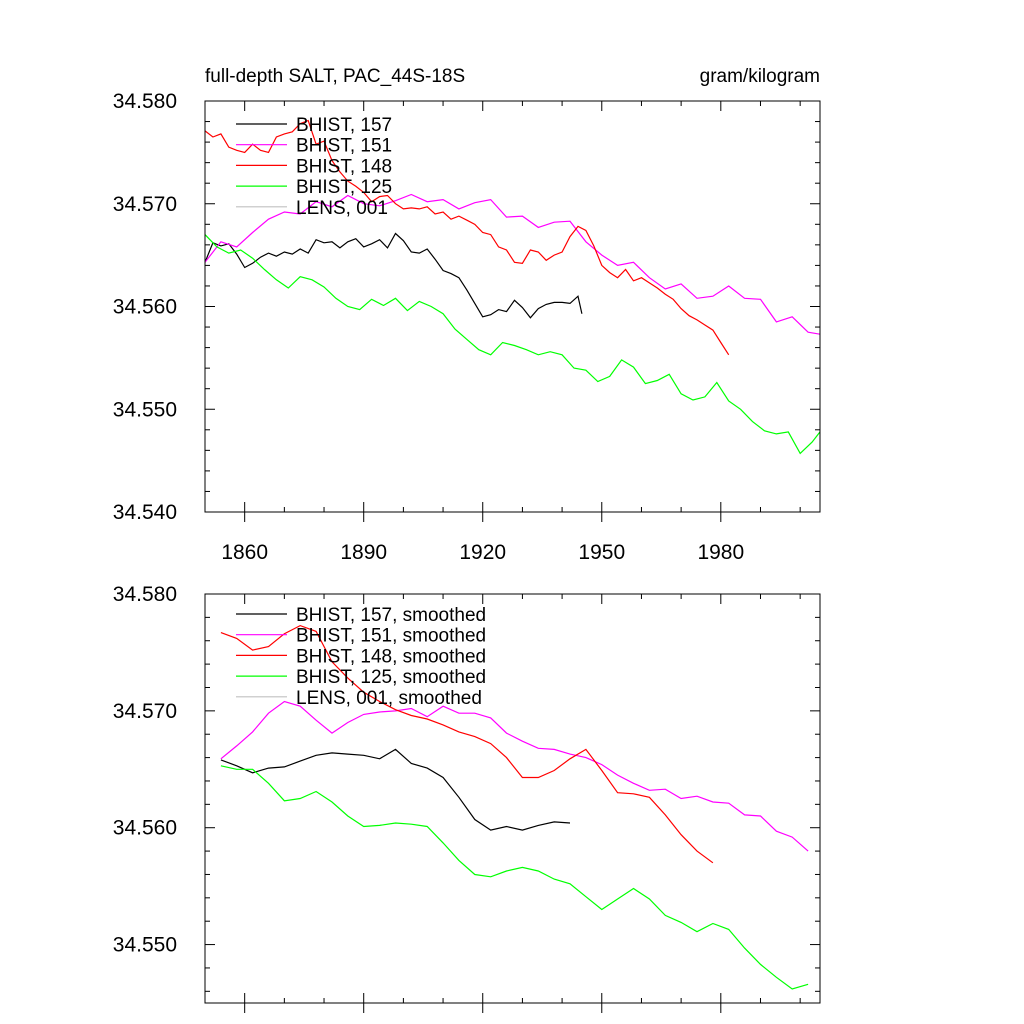 The width and height of the screenshot is (1024, 1024). Describe the element at coordinates (391, 656) in the screenshot. I see `bottom-legend-label-bhist-148-smoothed: BHIST, 148, smoothed` at that location.